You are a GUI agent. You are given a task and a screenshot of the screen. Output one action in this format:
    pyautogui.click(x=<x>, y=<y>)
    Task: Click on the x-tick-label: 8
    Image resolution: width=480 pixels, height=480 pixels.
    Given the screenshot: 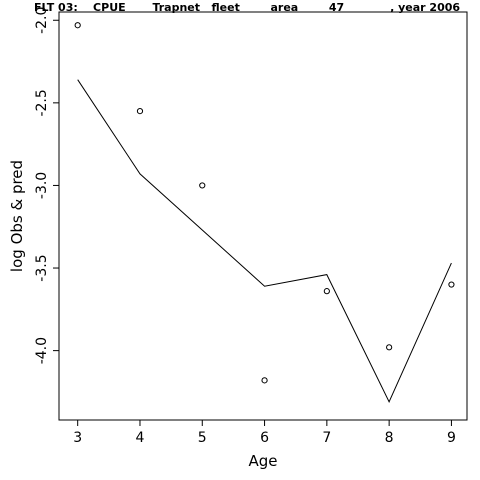 What is the action you would take?
    pyautogui.click(x=389, y=438)
    